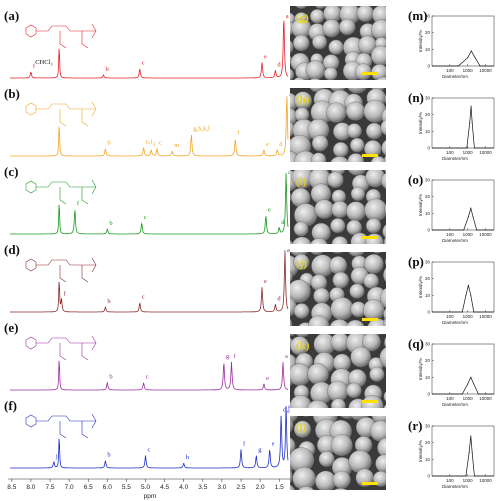 This screenshot has width=500, height=501. I want to click on scale-bar, so click(370, 237).